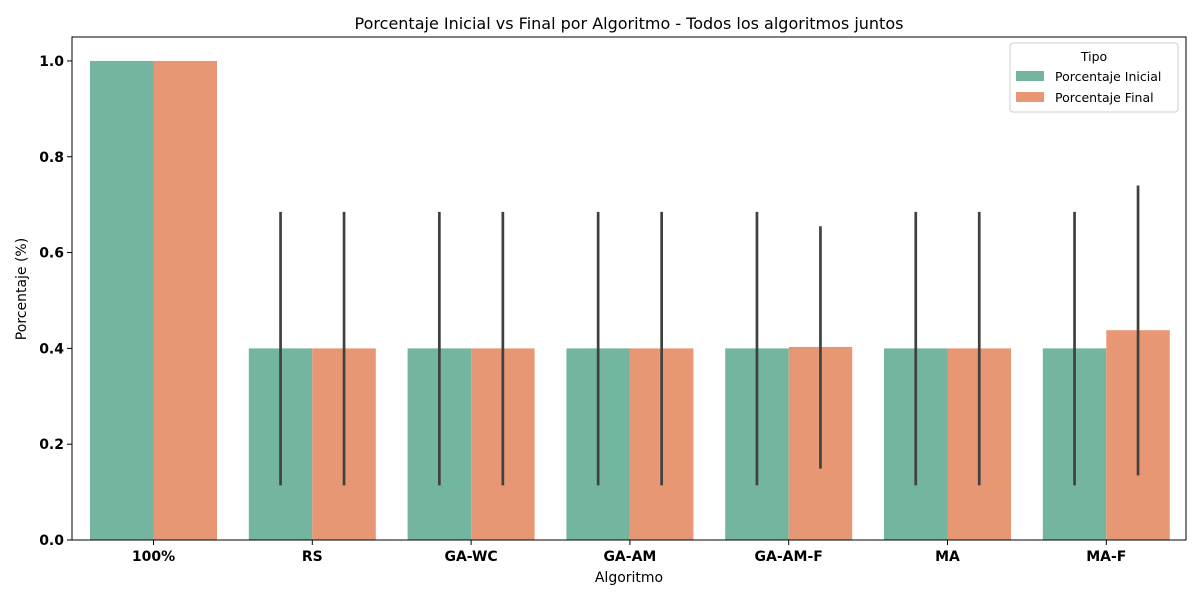 Image resolution: width=1200 pixels, height=600 pixels. What do you see at coordinates (1108, 76) in the screenshot?
I see `legend-label-porcentaje-inicial: Porcentaje Inicial` at bounding box center [1108, 76].